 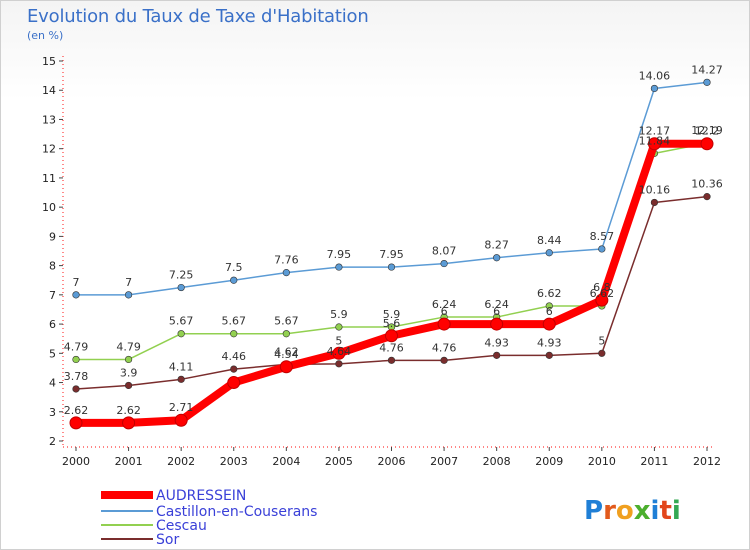 What do you see at coordinates (444, 251) in the screenshot?
I see `data-label: 8.07` at bounding box center [444, 251].